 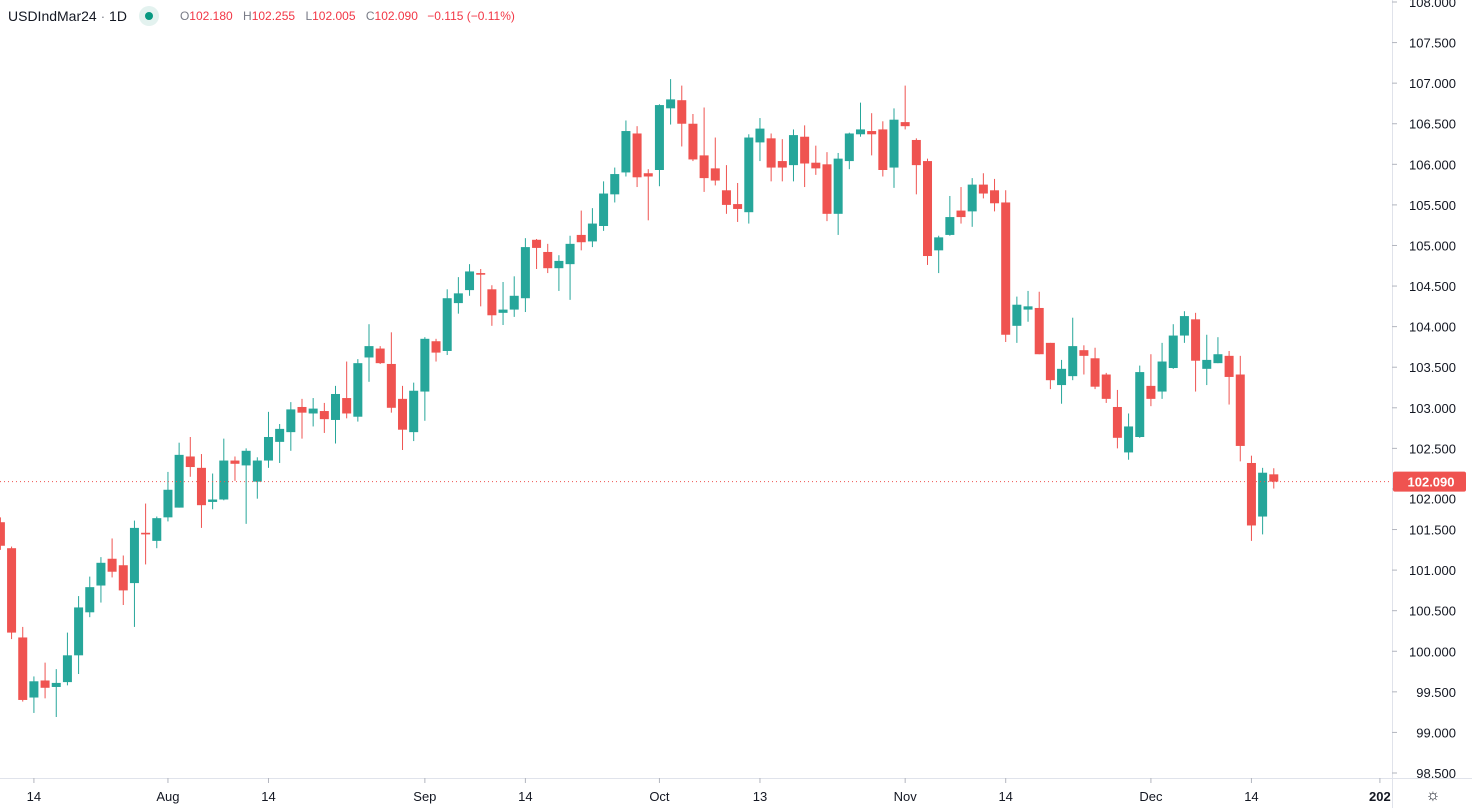 I want to click on symbol-name: USDIndMar24, so click(x=52, y=16).